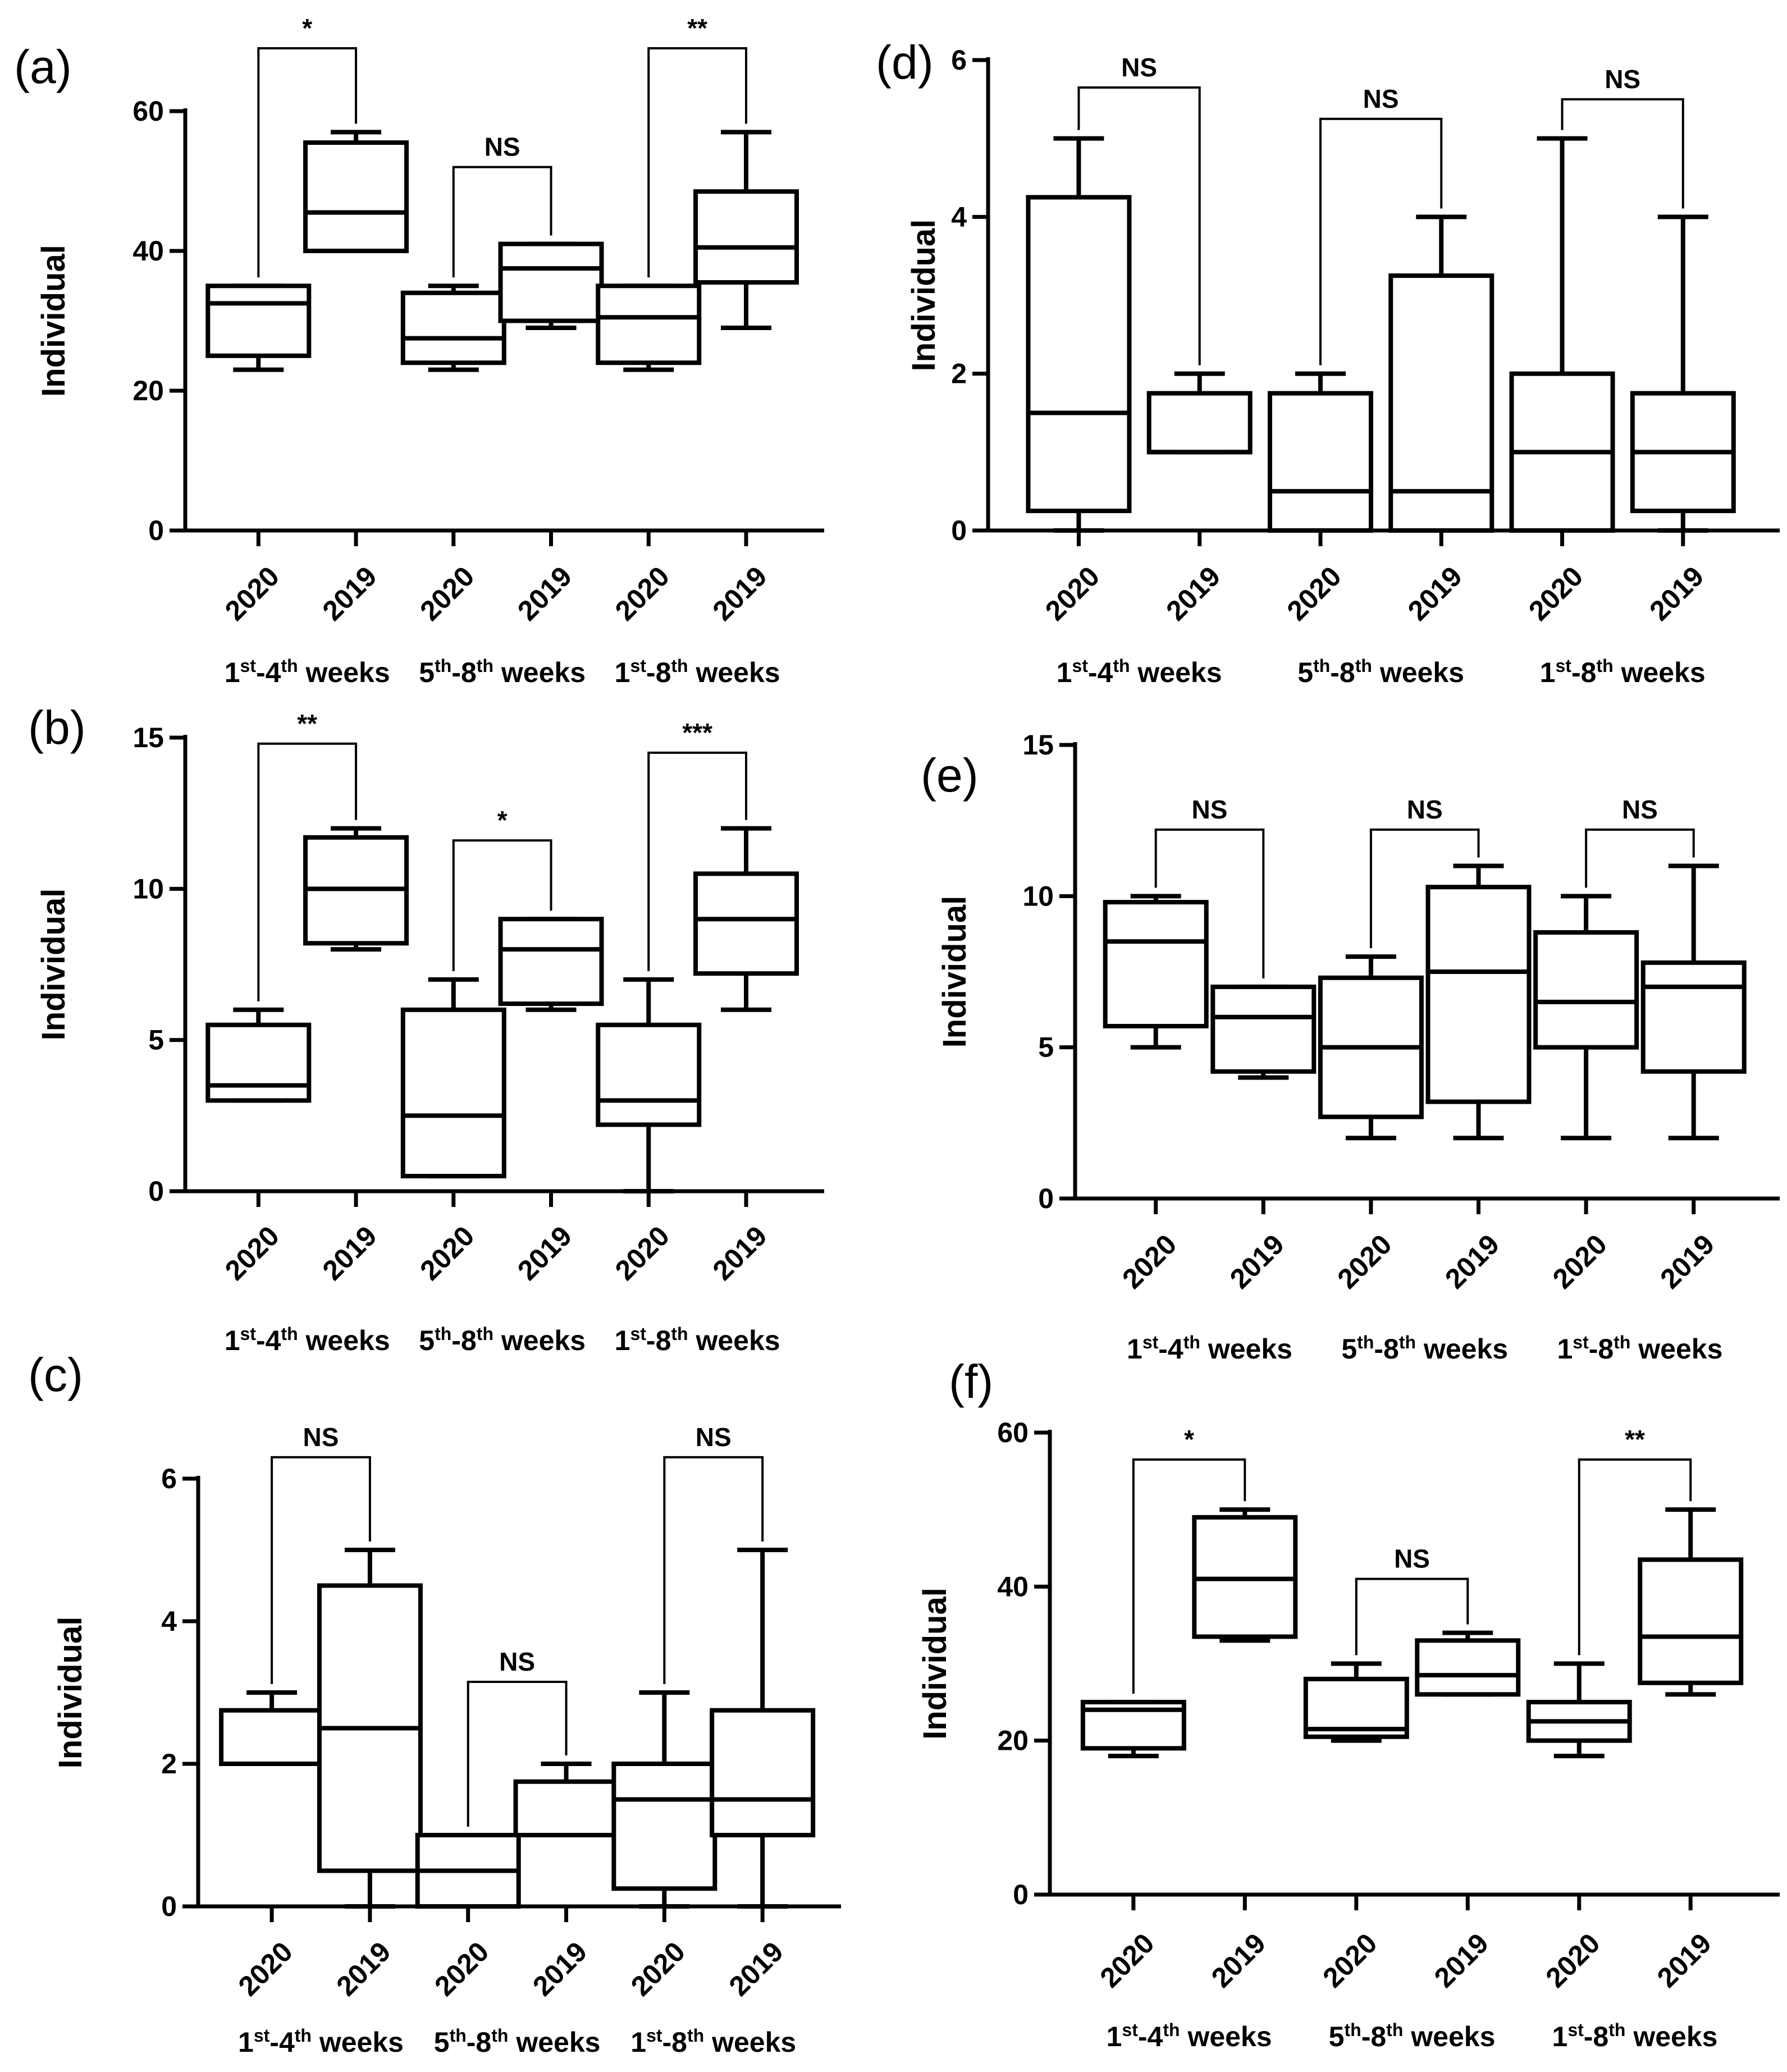 This screenshot has width=1787, height=2072. I want to click on y-tick-label: 5, so click(156, 1040).